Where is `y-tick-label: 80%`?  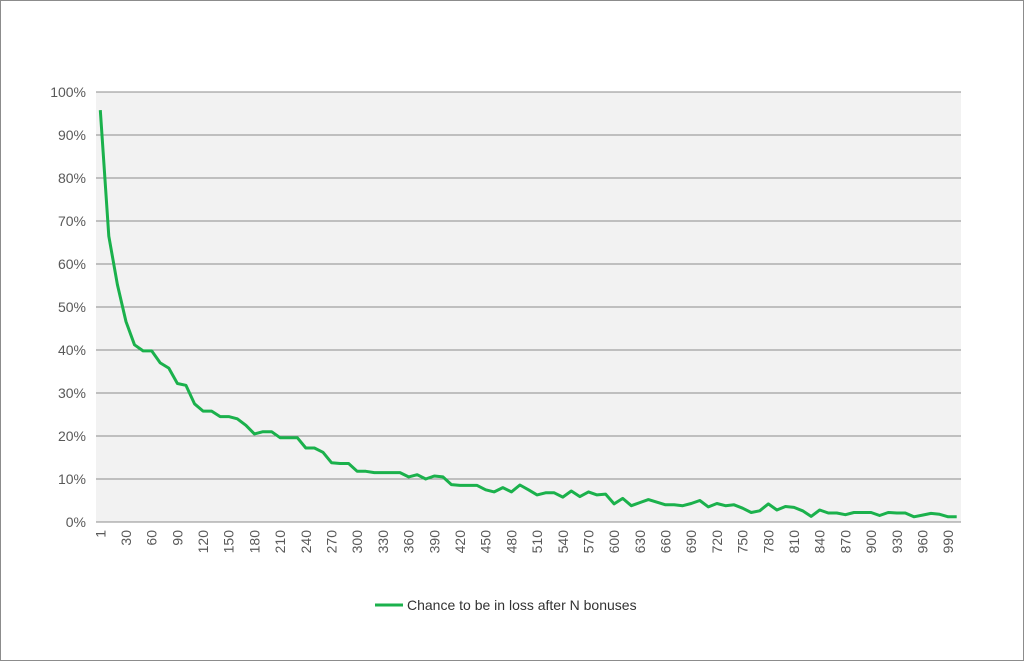
y-tick-label: 80% is located at coordinates (72, 178).